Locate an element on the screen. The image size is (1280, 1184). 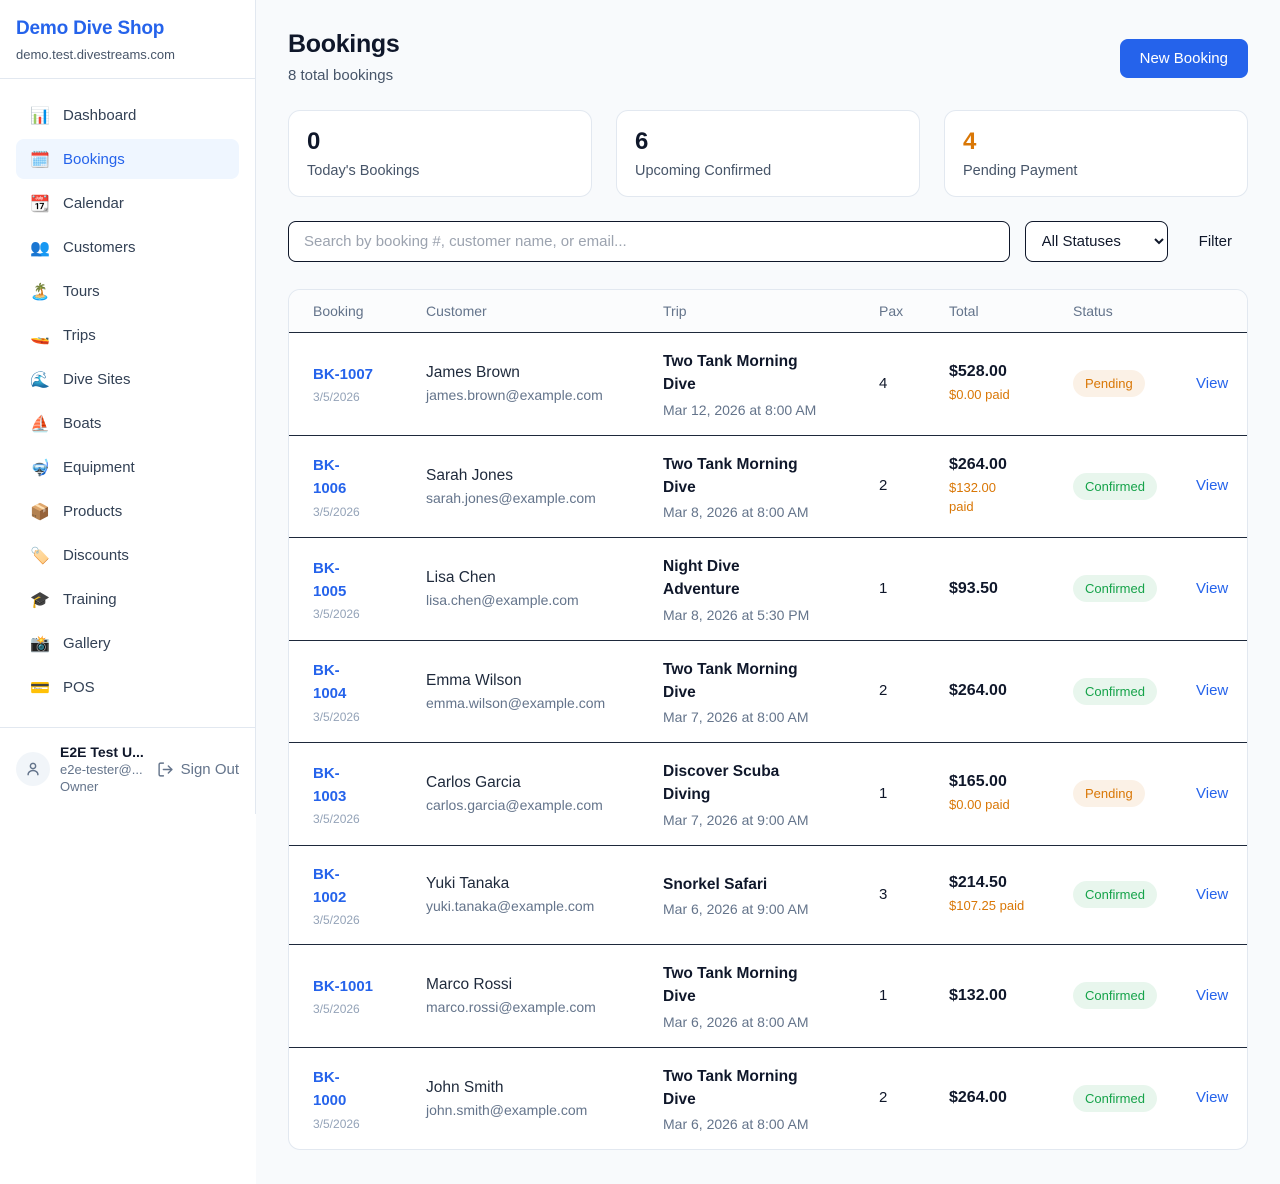
user-icon is located at coordinates (33, 769).